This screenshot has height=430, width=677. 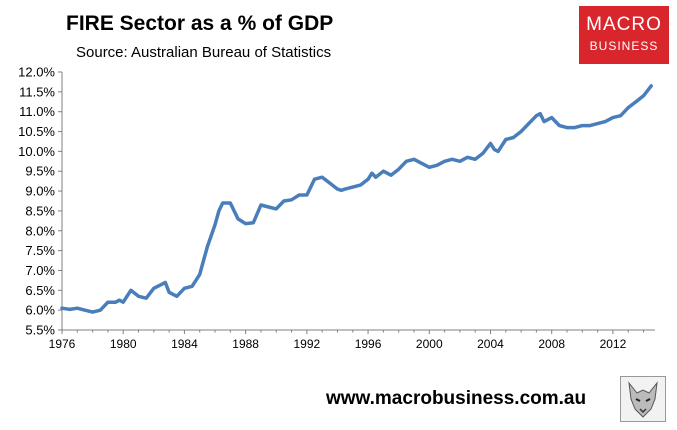 What do you see at coordinates (36, 131) in the screenshot?
I see `y-tick-label: 10.5%` at bounding box center [36, 131].